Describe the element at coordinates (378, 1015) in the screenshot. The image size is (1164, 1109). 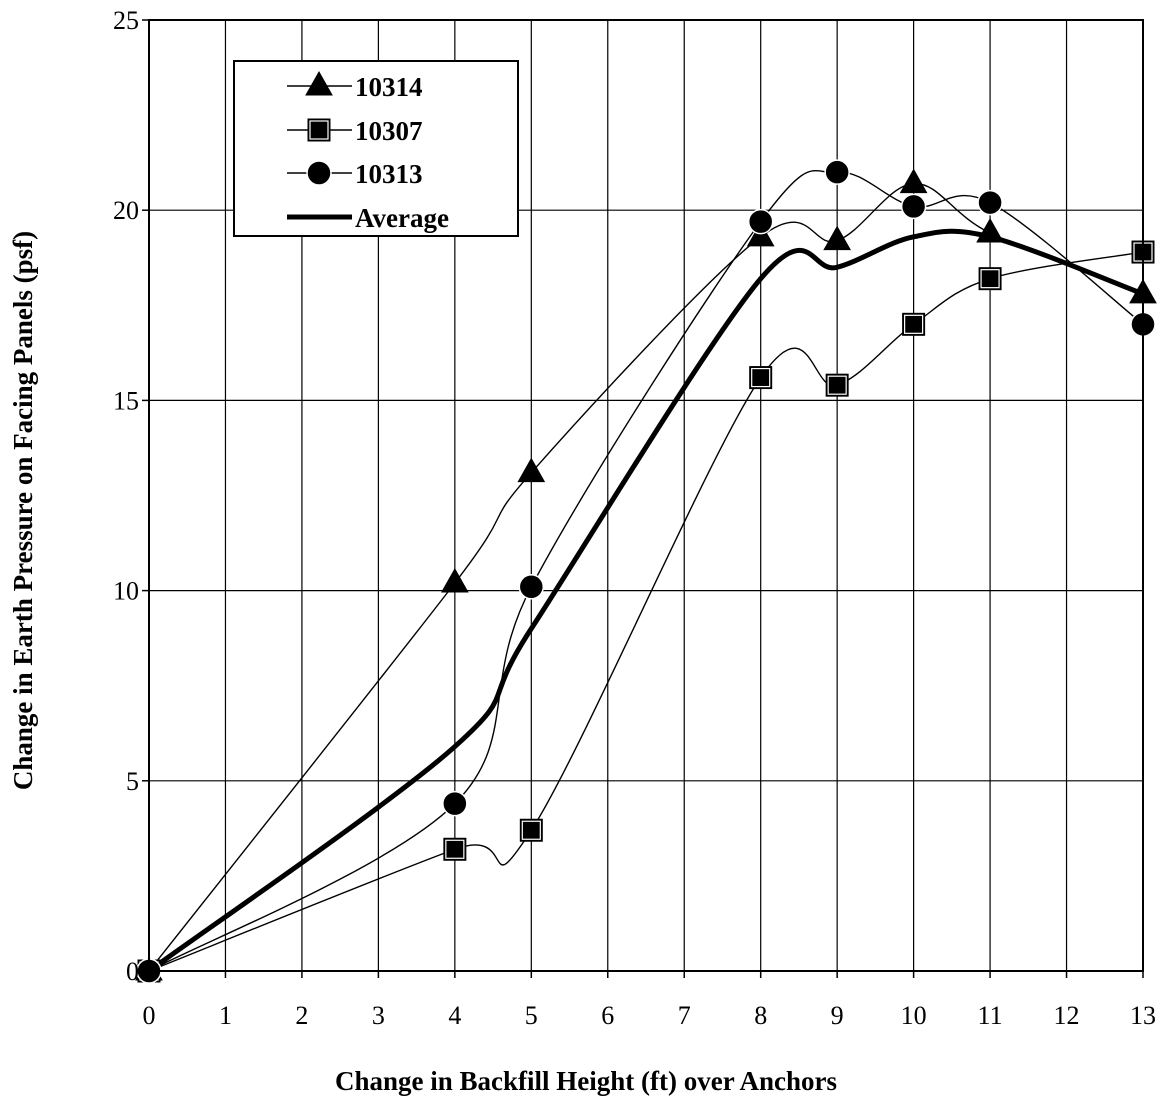
I see `x-tick-label: 3` at that location.